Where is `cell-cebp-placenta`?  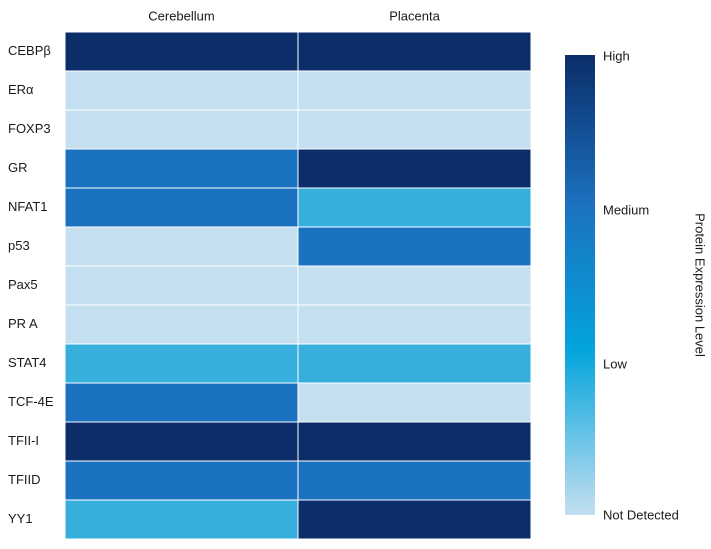 cell-cebp-placenta is located at coordinates (414, 51).